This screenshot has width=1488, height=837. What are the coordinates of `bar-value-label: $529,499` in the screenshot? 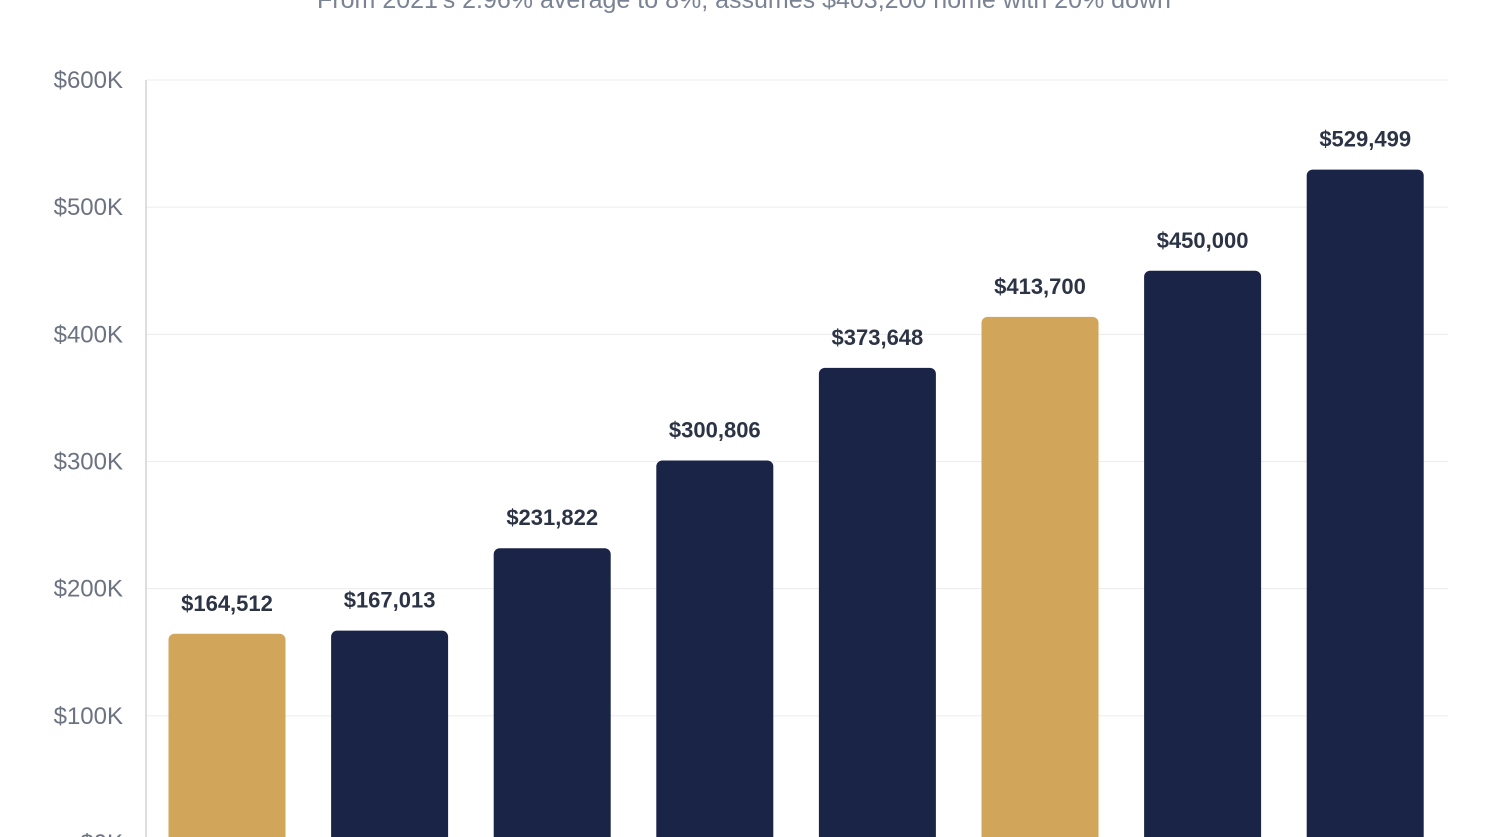 It's located at (1365, 139).